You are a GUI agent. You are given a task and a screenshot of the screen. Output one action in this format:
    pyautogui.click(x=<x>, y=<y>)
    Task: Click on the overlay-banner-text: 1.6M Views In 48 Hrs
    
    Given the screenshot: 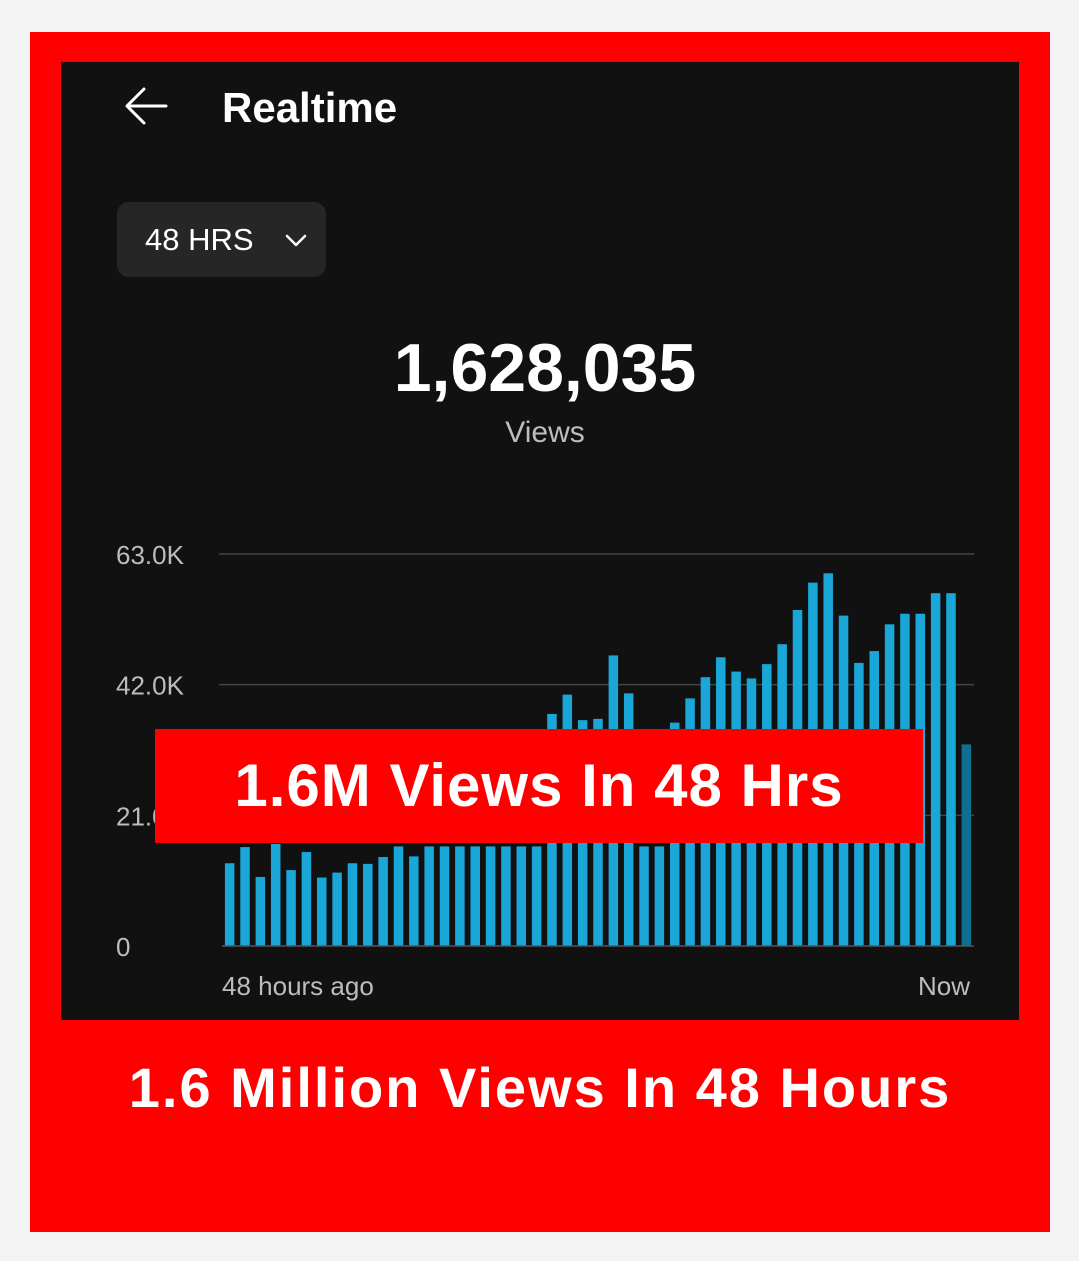 What is the action you would take?
    pyautogui.click(x=539, y=785)
    